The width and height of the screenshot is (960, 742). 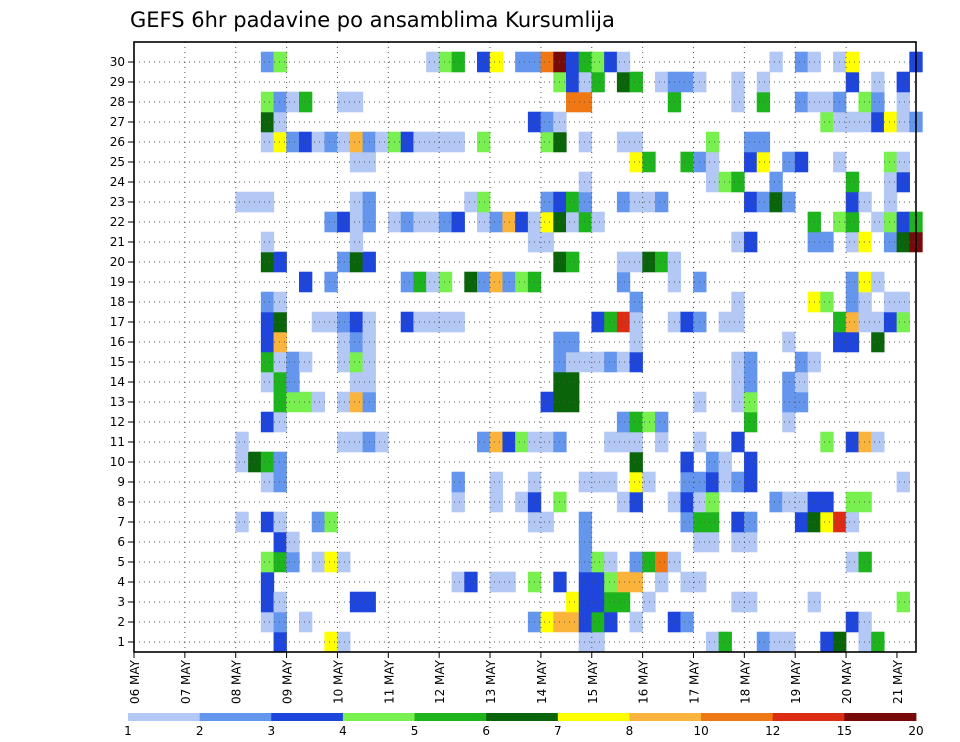 I want to click on y-tick-label: 4, so click(x=121, y=582).